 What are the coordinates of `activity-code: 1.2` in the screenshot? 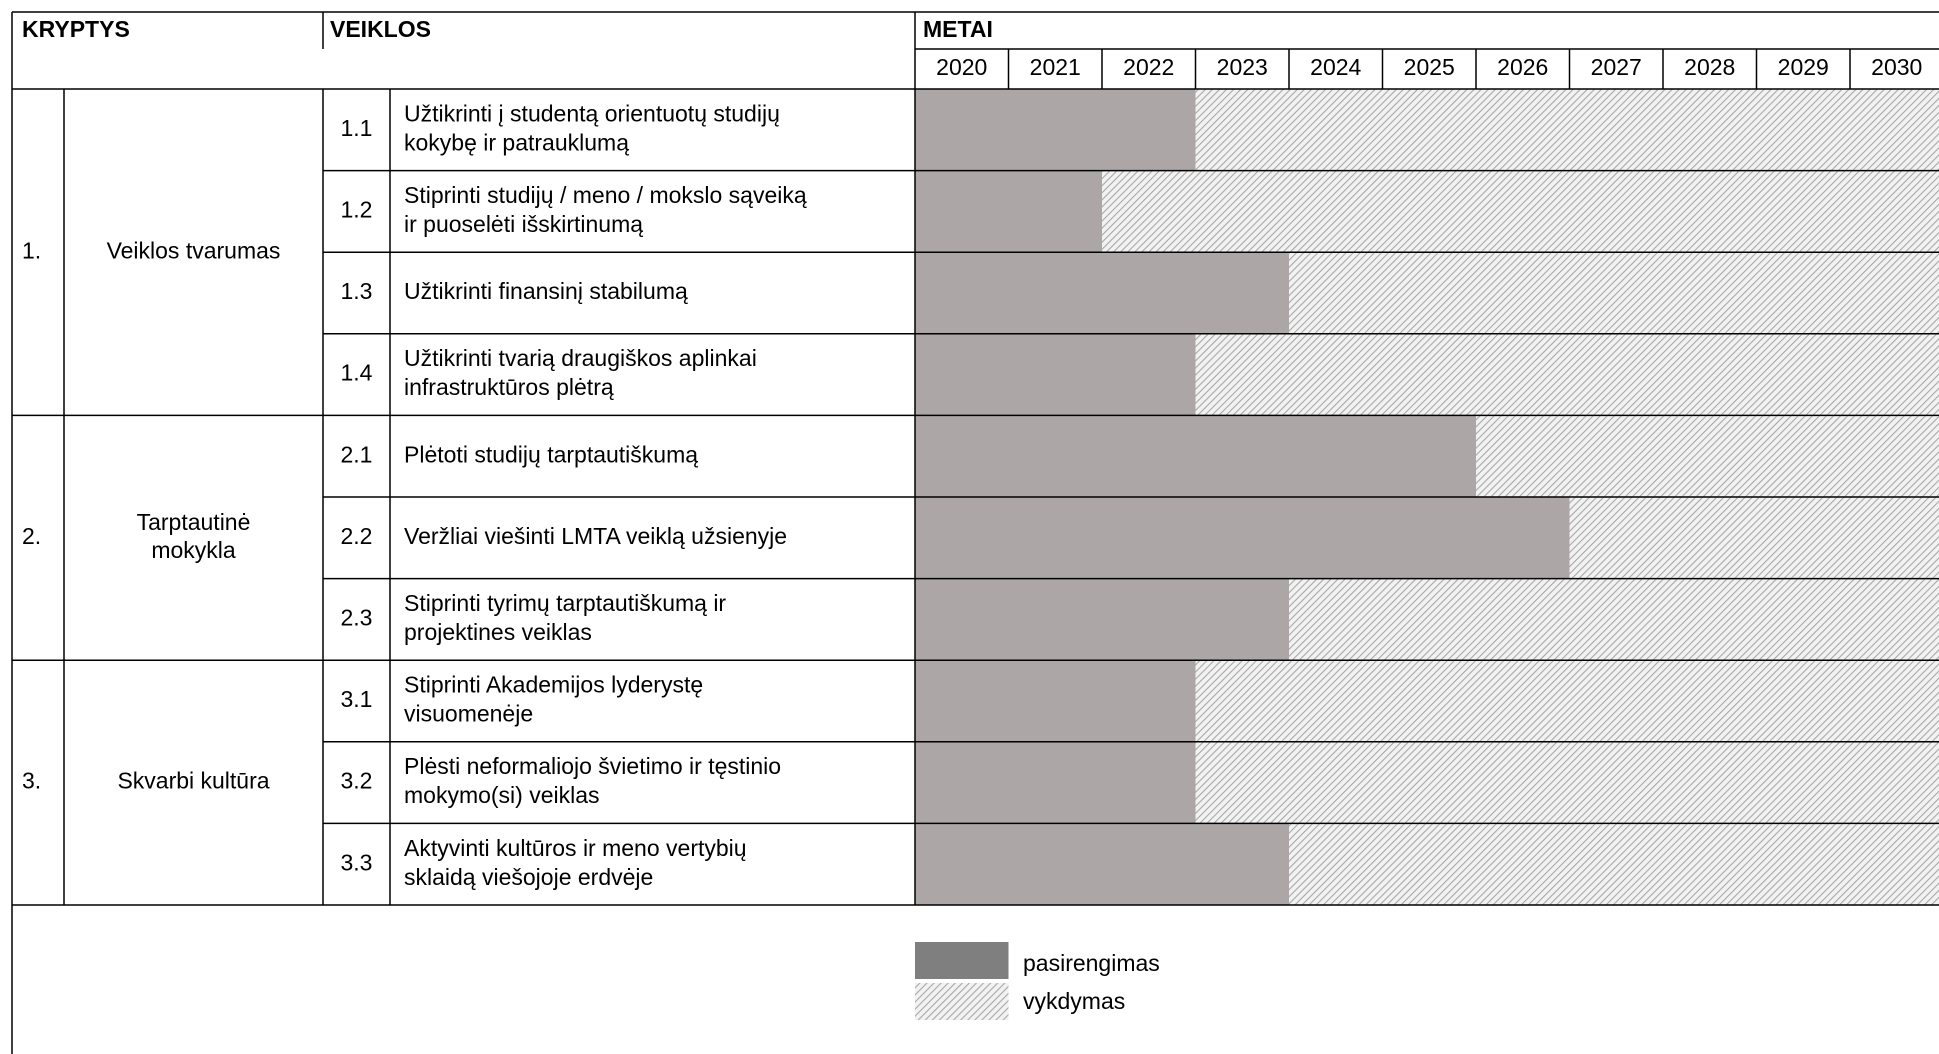 It's located at (357, 209).